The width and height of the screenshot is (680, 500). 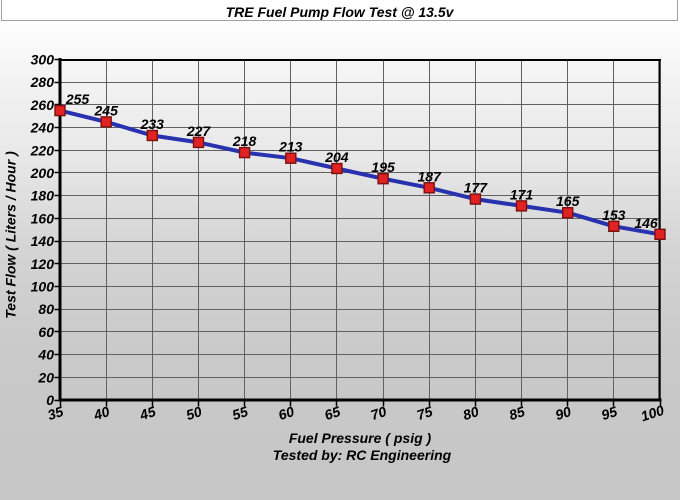 What do you see at coordinates (383, 167) in the screenshot?
I see `svg-text: 195` at bounding box center [383, 167].